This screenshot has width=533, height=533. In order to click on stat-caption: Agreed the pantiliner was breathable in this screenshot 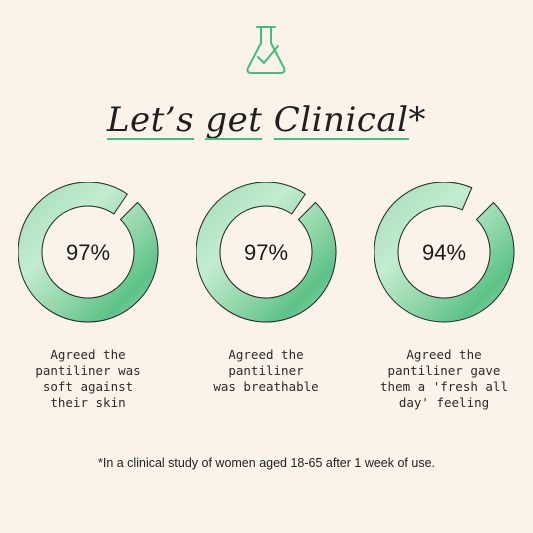, I will do `click(266, 370)`.